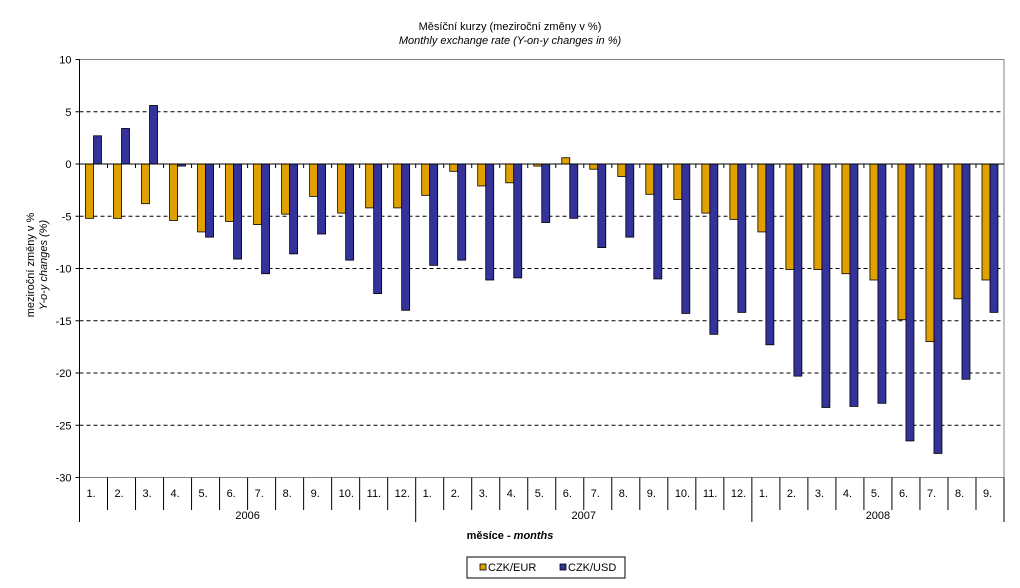  What do you see at coordinates (509, 536) in the screenshot?
I see `x-axis-label-sep: -` at bounding box center [509, 536].